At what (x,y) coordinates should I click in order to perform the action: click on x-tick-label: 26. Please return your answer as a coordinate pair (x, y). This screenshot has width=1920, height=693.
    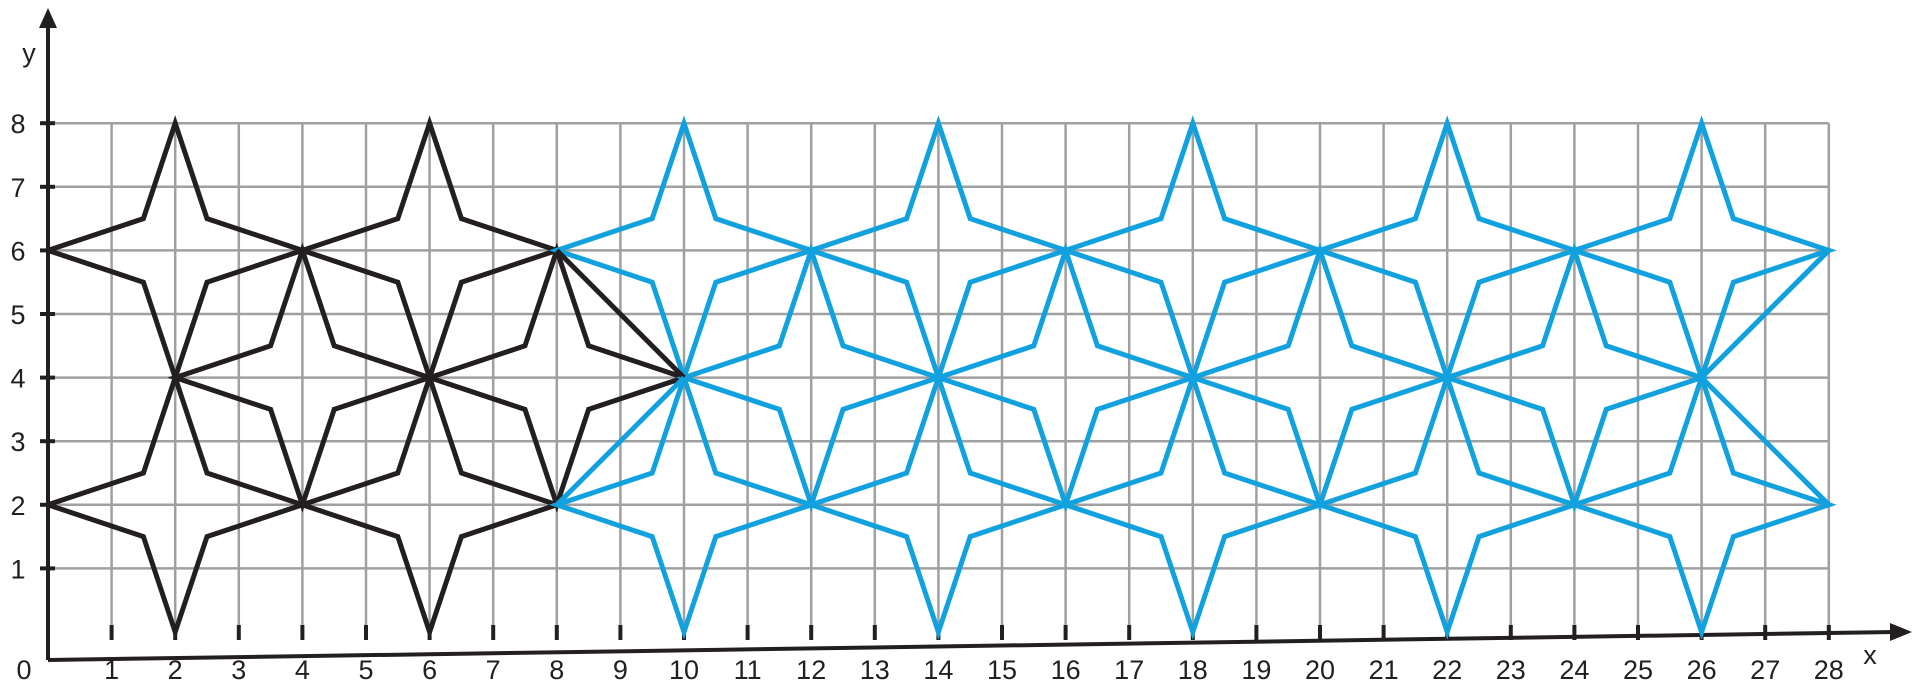
    Looking at the image, I should click on (1702, 670).